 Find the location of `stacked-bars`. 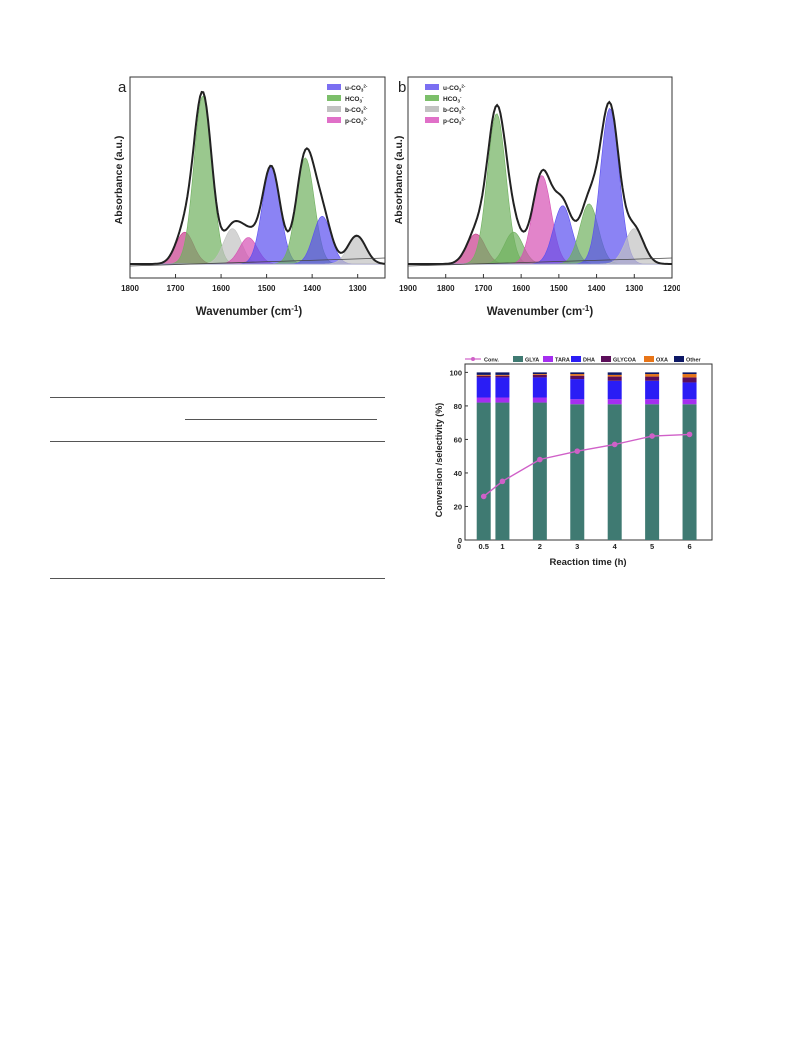

stacked-bars is located at coordinates (586, 456).